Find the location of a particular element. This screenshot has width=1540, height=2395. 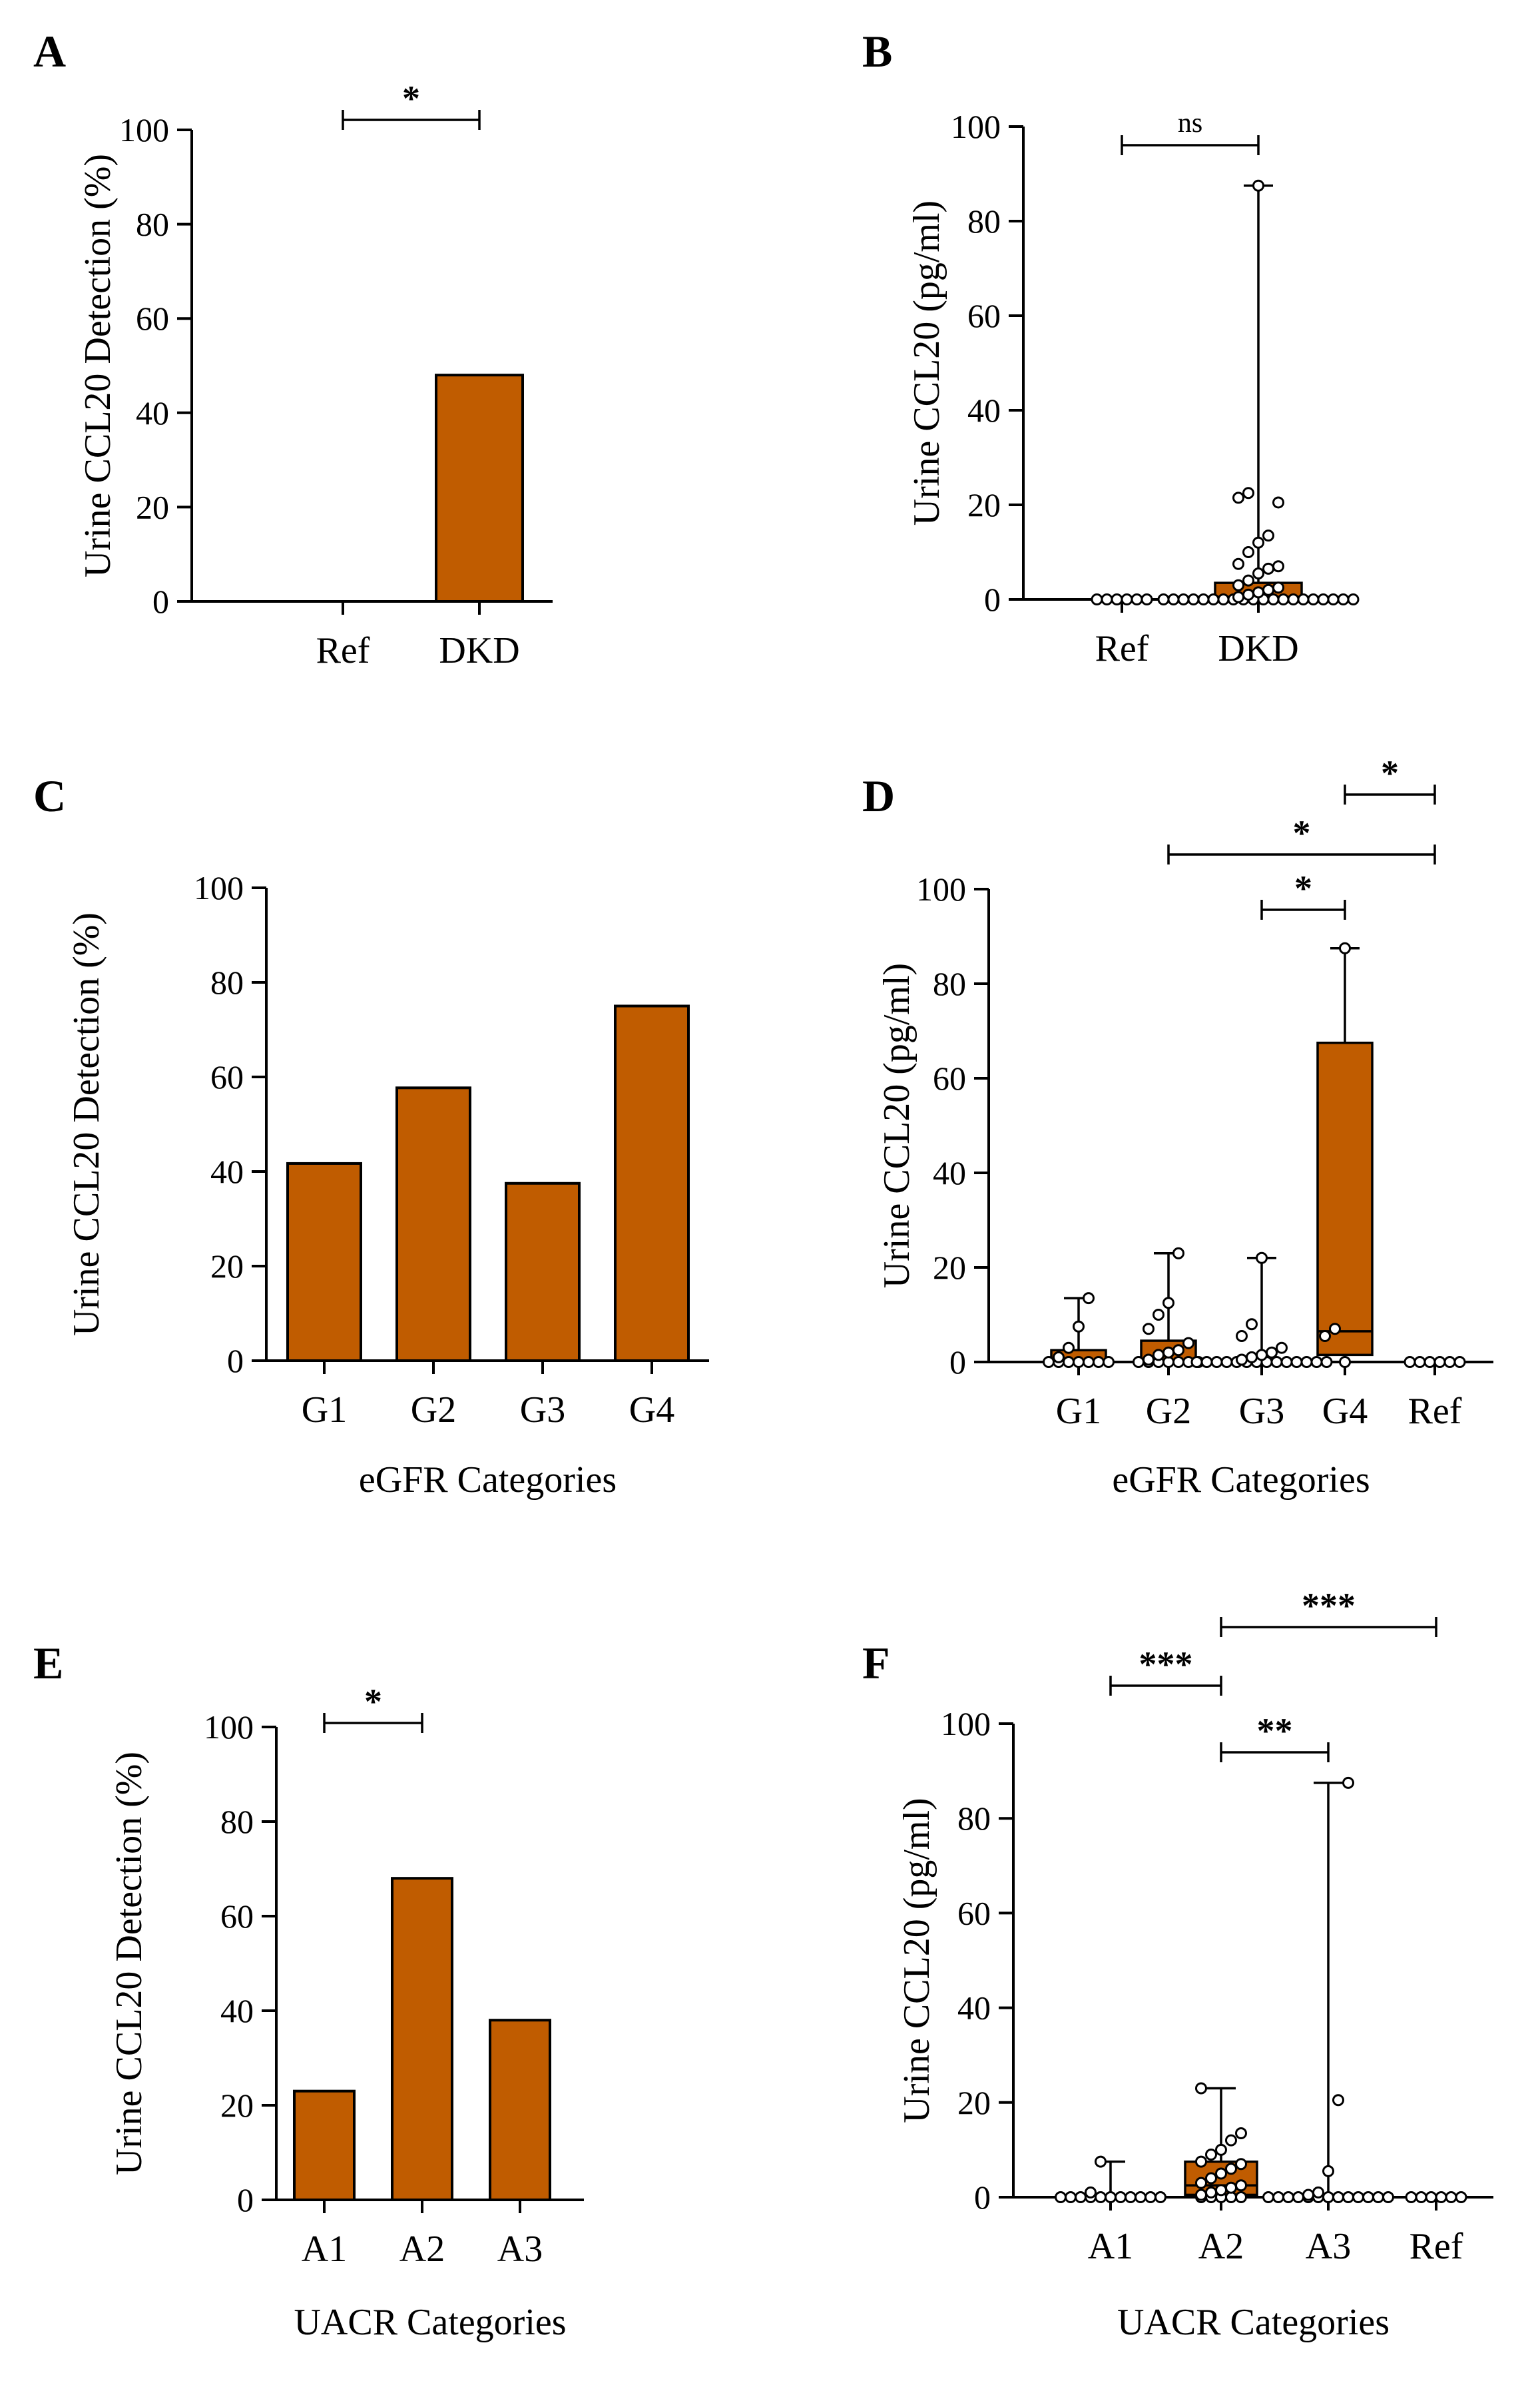

bar-g1 is located at coordinates (324, 1262).